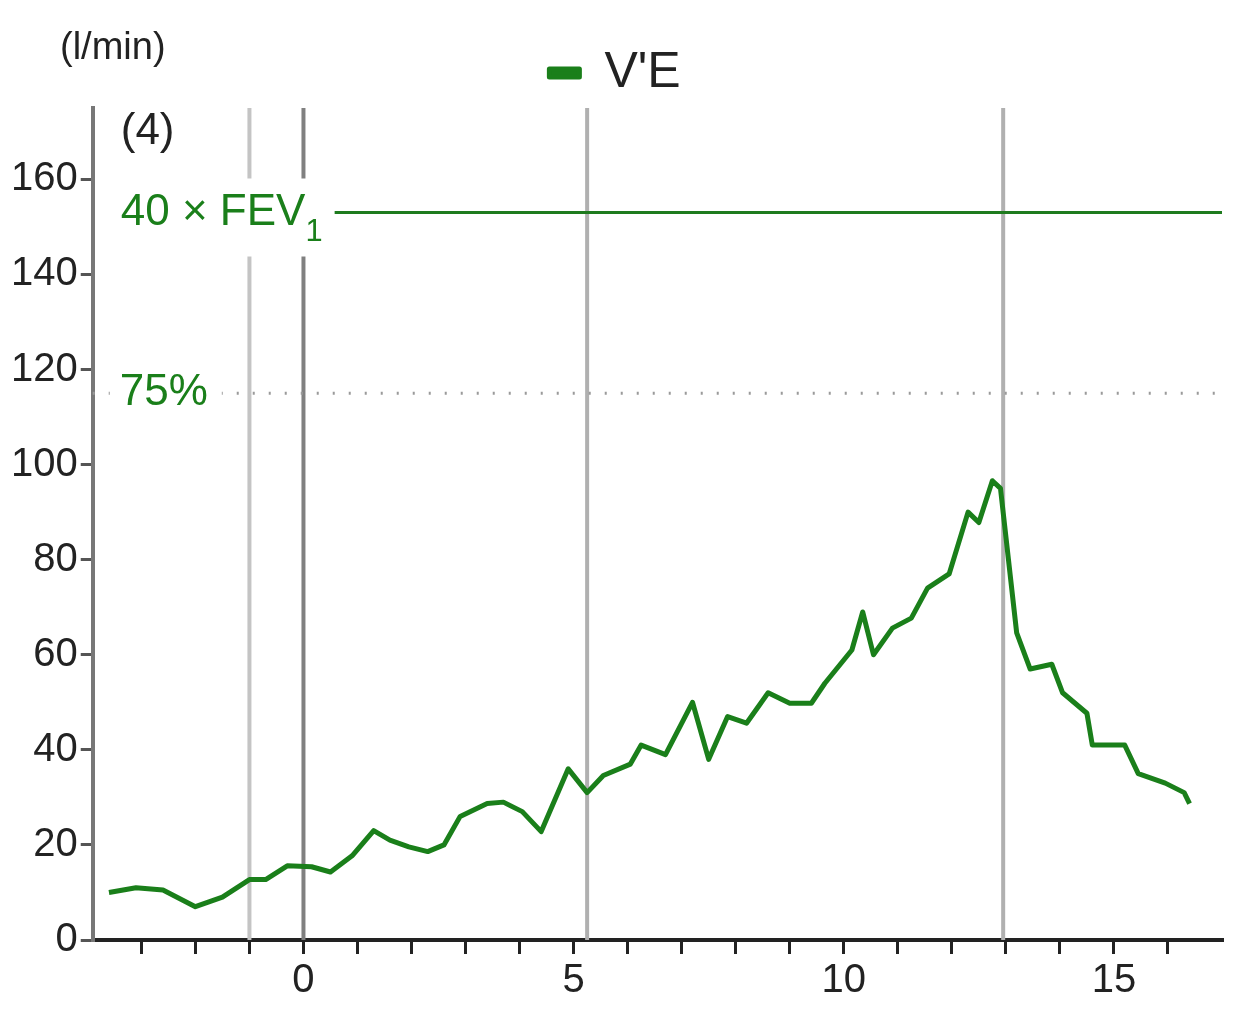 This screenshot has height=1020, width=1236. What do you see at coordinates (44, 366) in the screenshot?
I see `y-tick-label: 120` at bounding box center [44, 366].